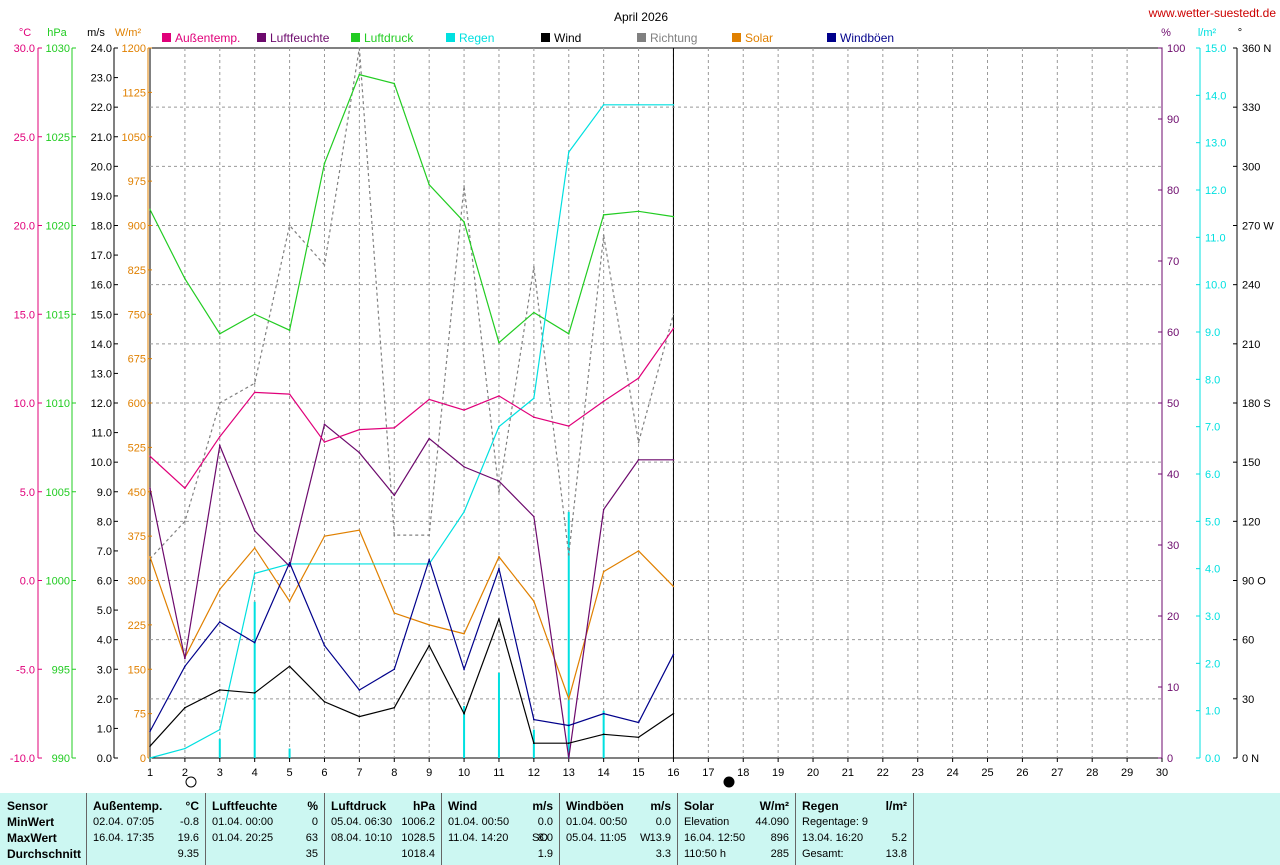 The width and height of the screenshot is (1280, 865). What do you see at coordinates (411, 682) in the screenshot?
I see `wind-line` at bounding box center [411, 682].